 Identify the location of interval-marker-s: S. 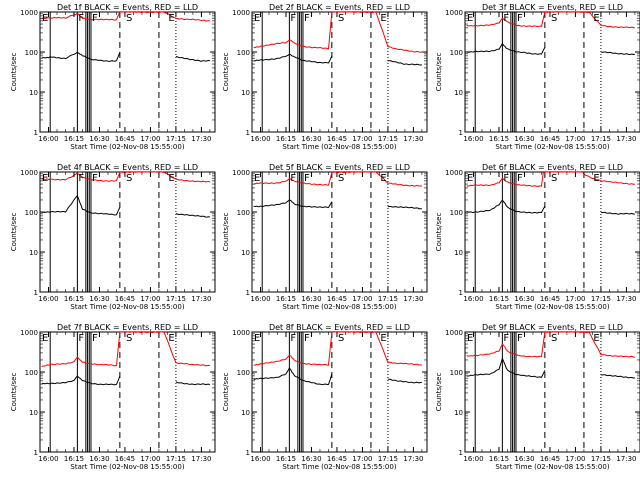
(129, 338).